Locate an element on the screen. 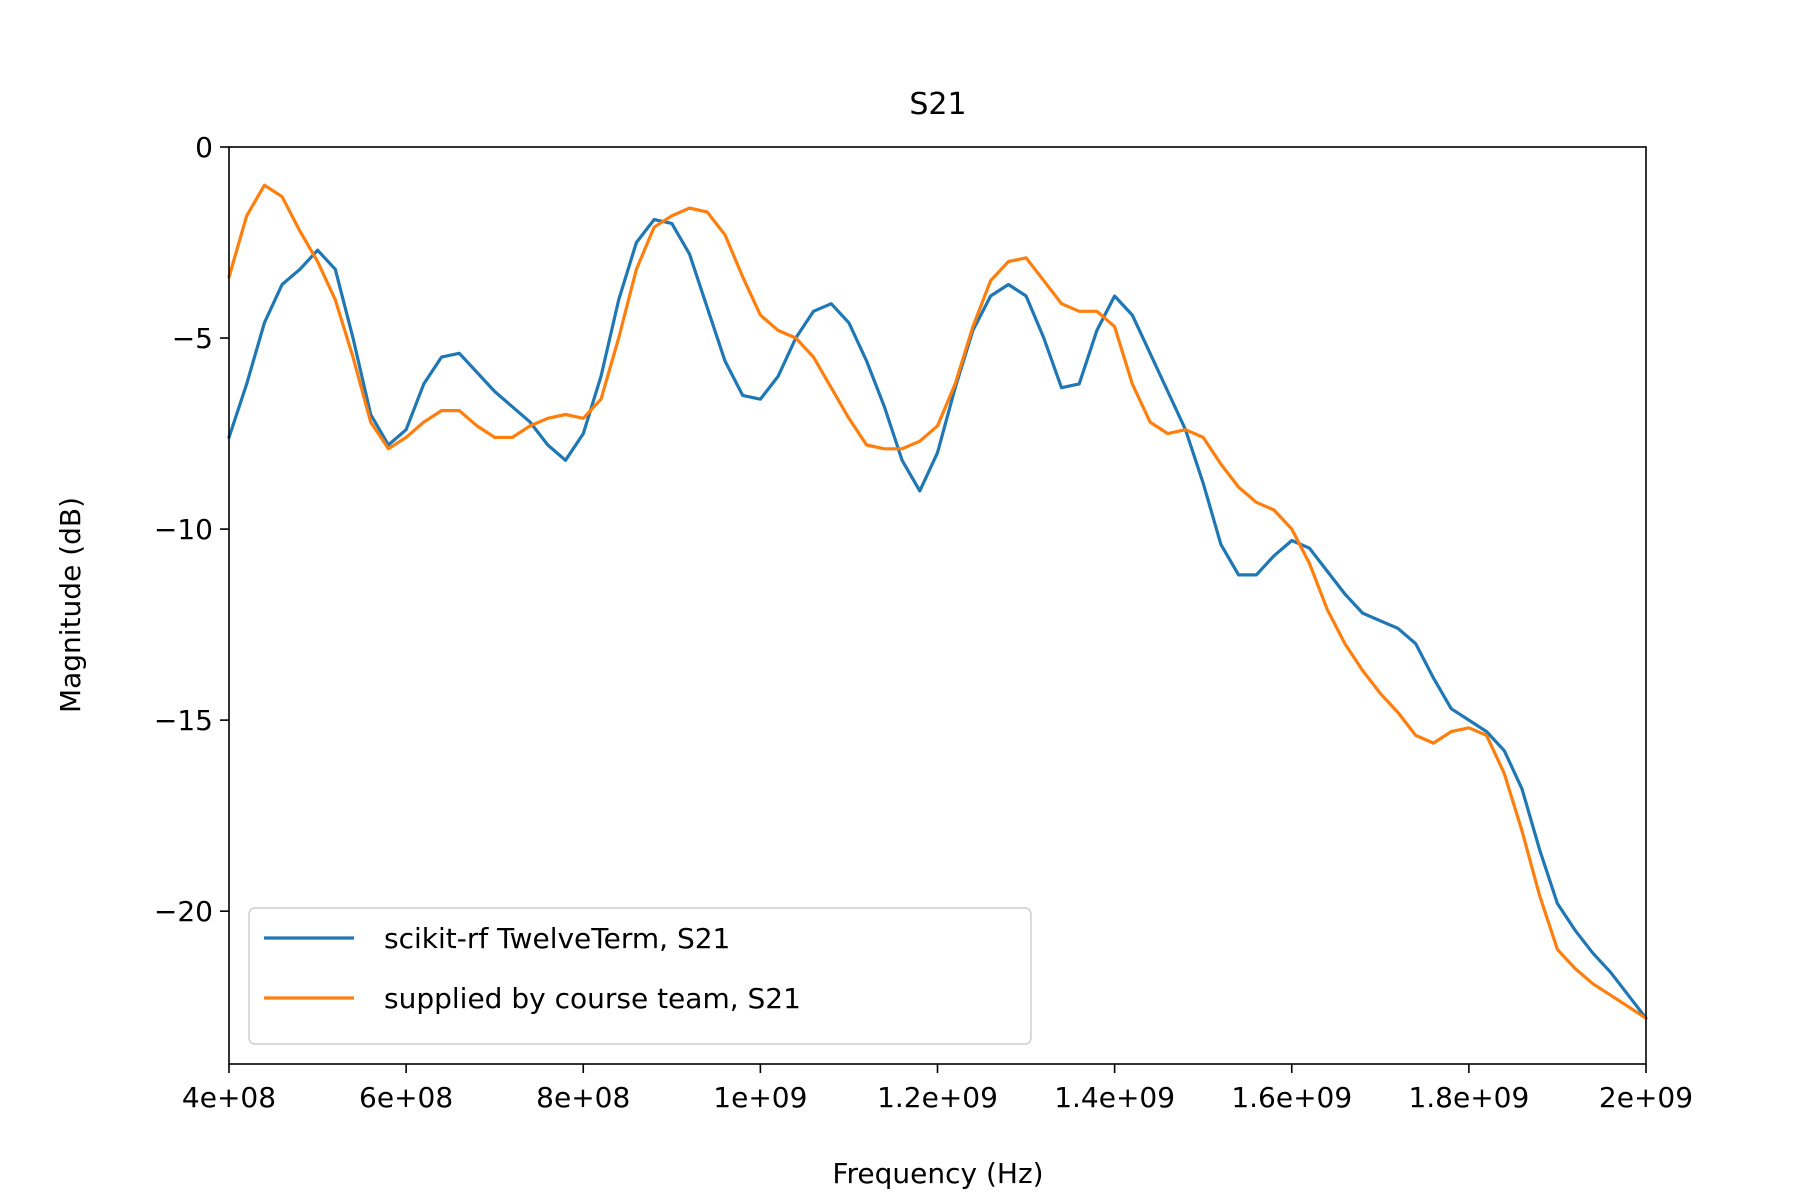 The image size is (1800, 1200). legend-label-2: supplied by course team, S21 is located at coordinates (592, 998).